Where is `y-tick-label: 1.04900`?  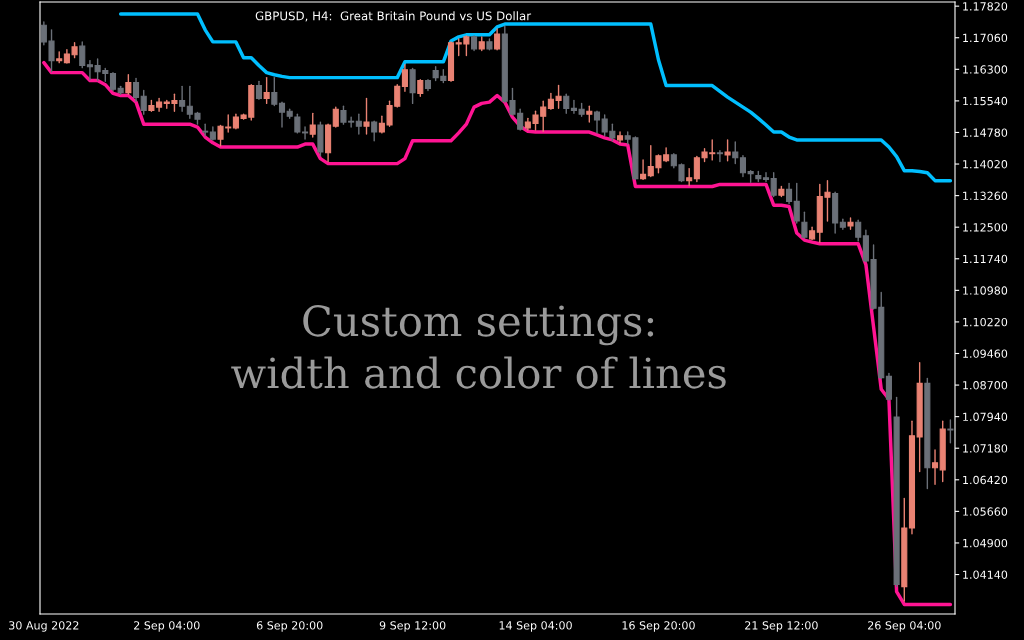
y-tick-label: 1.04900 is located at coordinates (985, 543).